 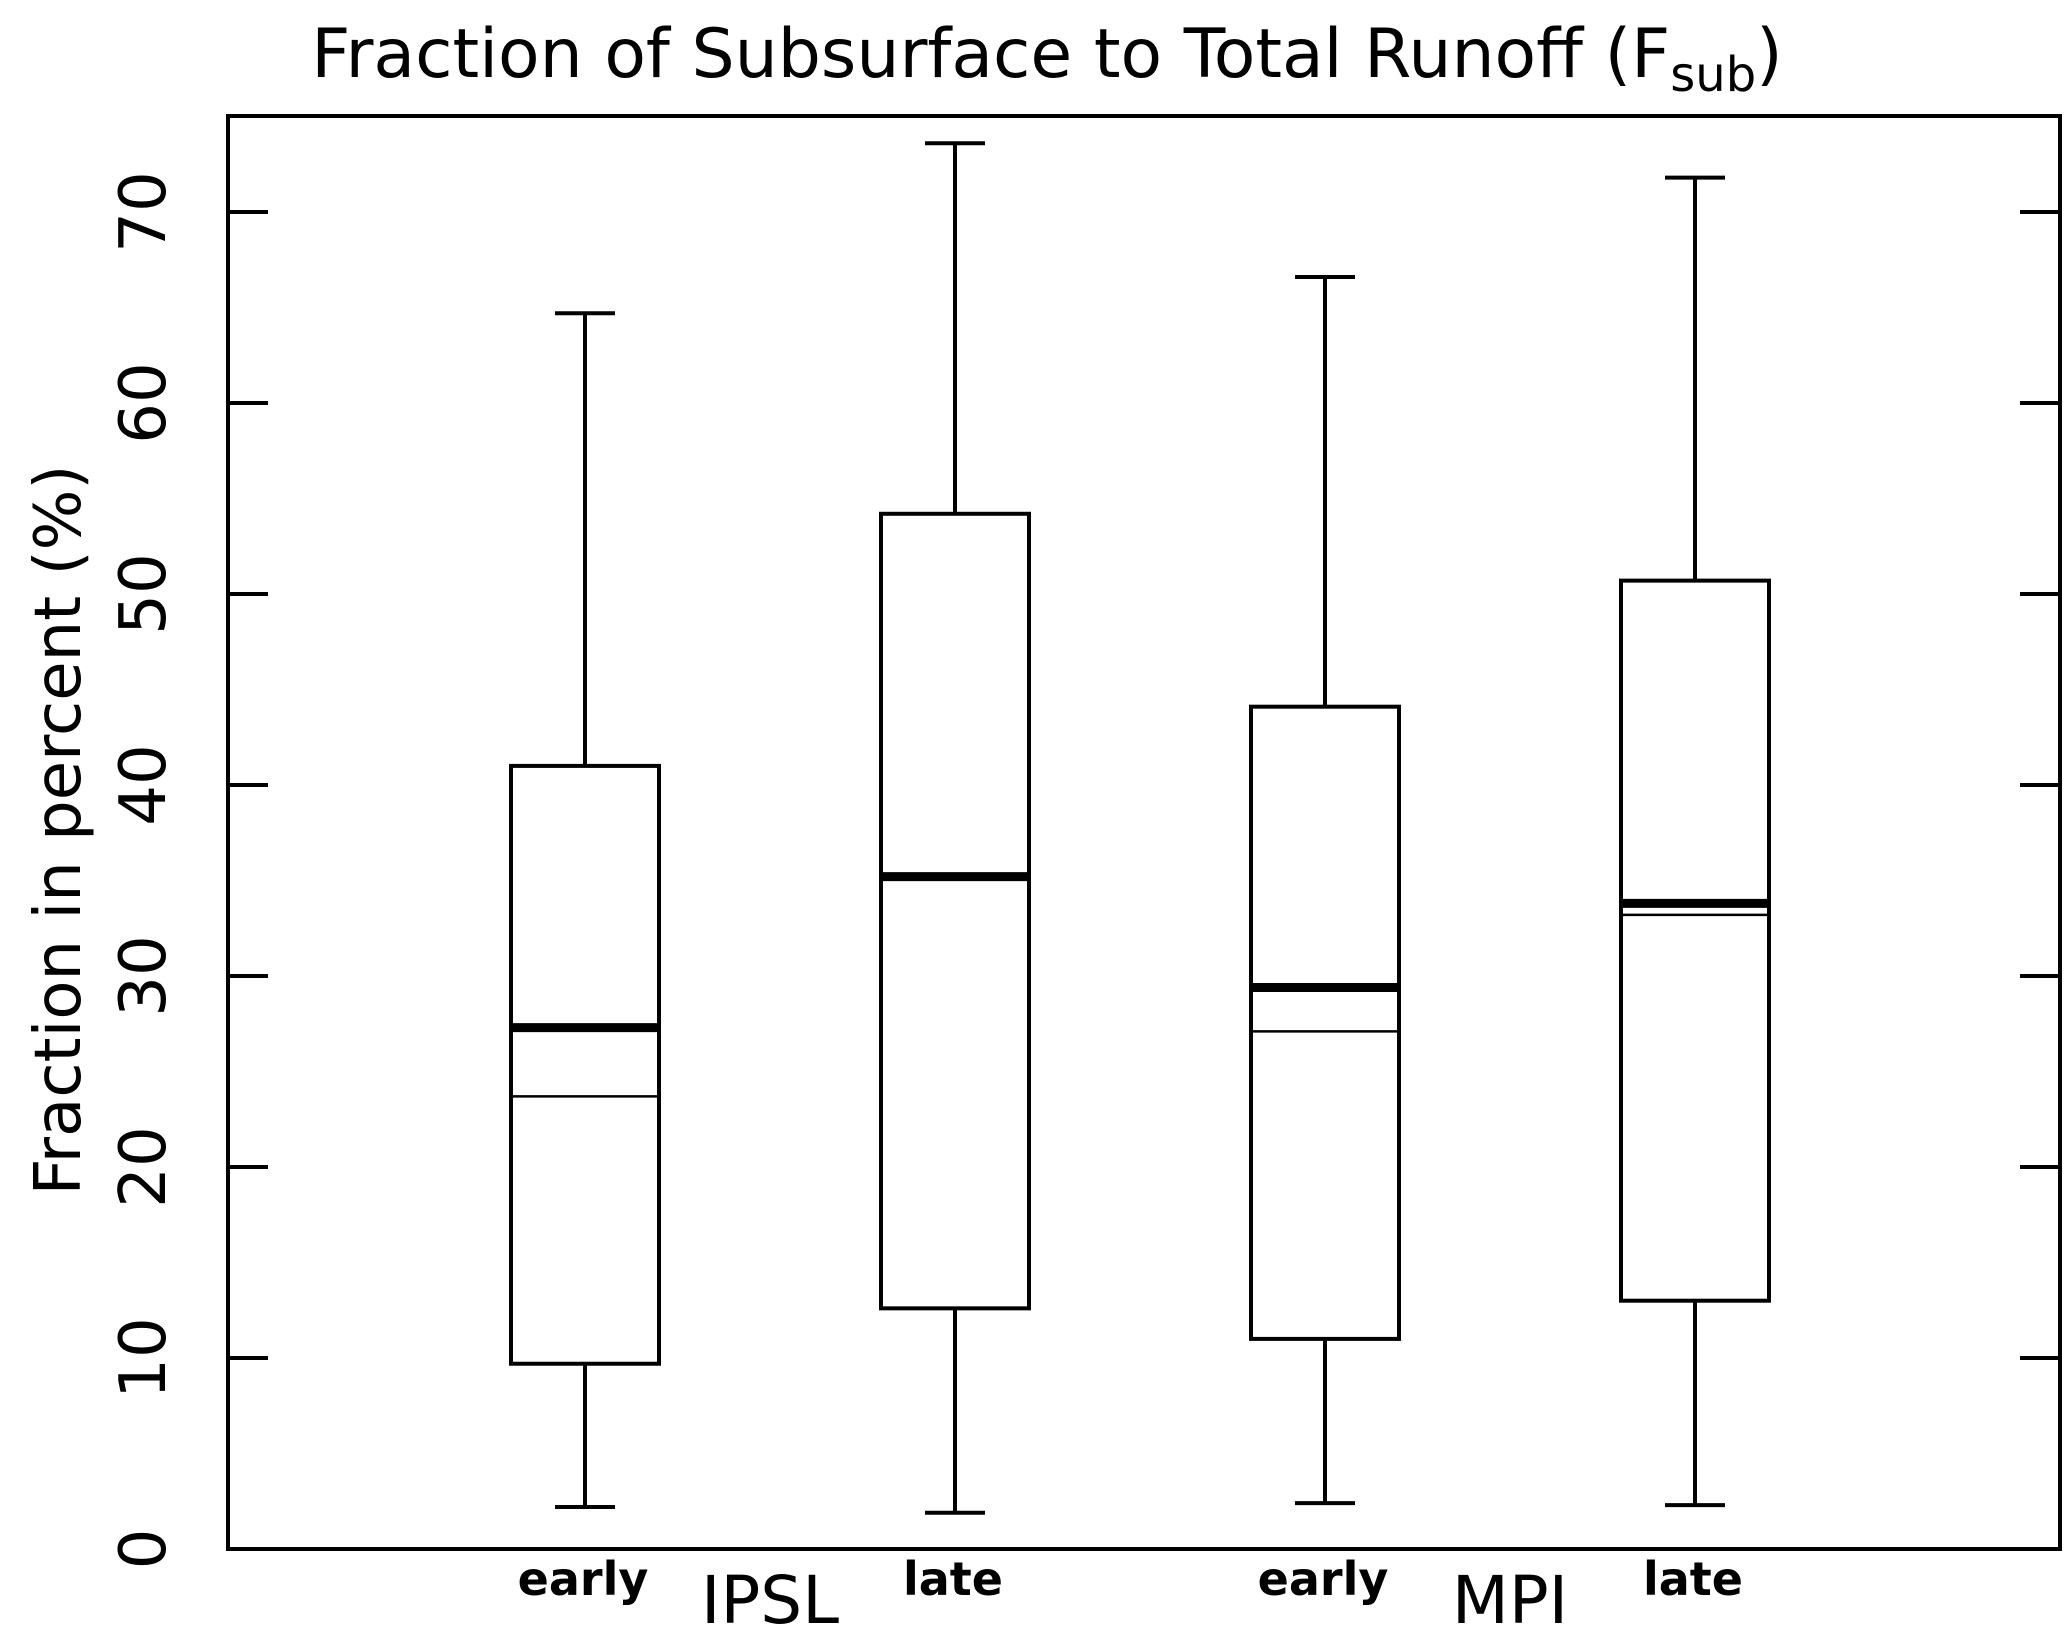 I want to click on box-mpi-late, so click(x=1695, y=841).